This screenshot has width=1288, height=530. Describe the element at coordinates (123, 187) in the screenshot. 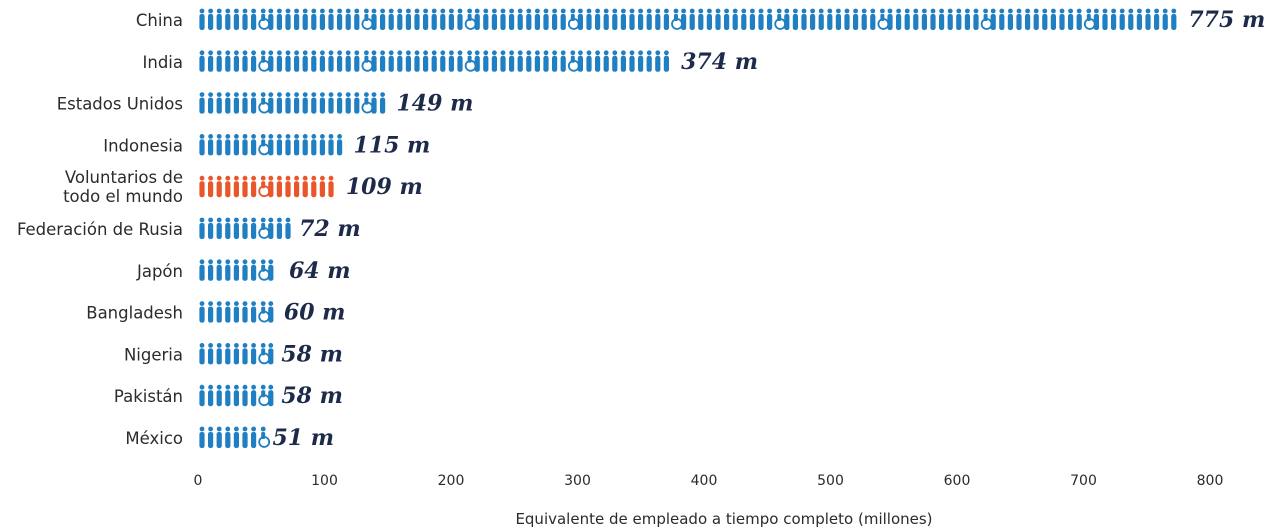

I see `category-label: Voluntarios de todo el mundo` at that location.